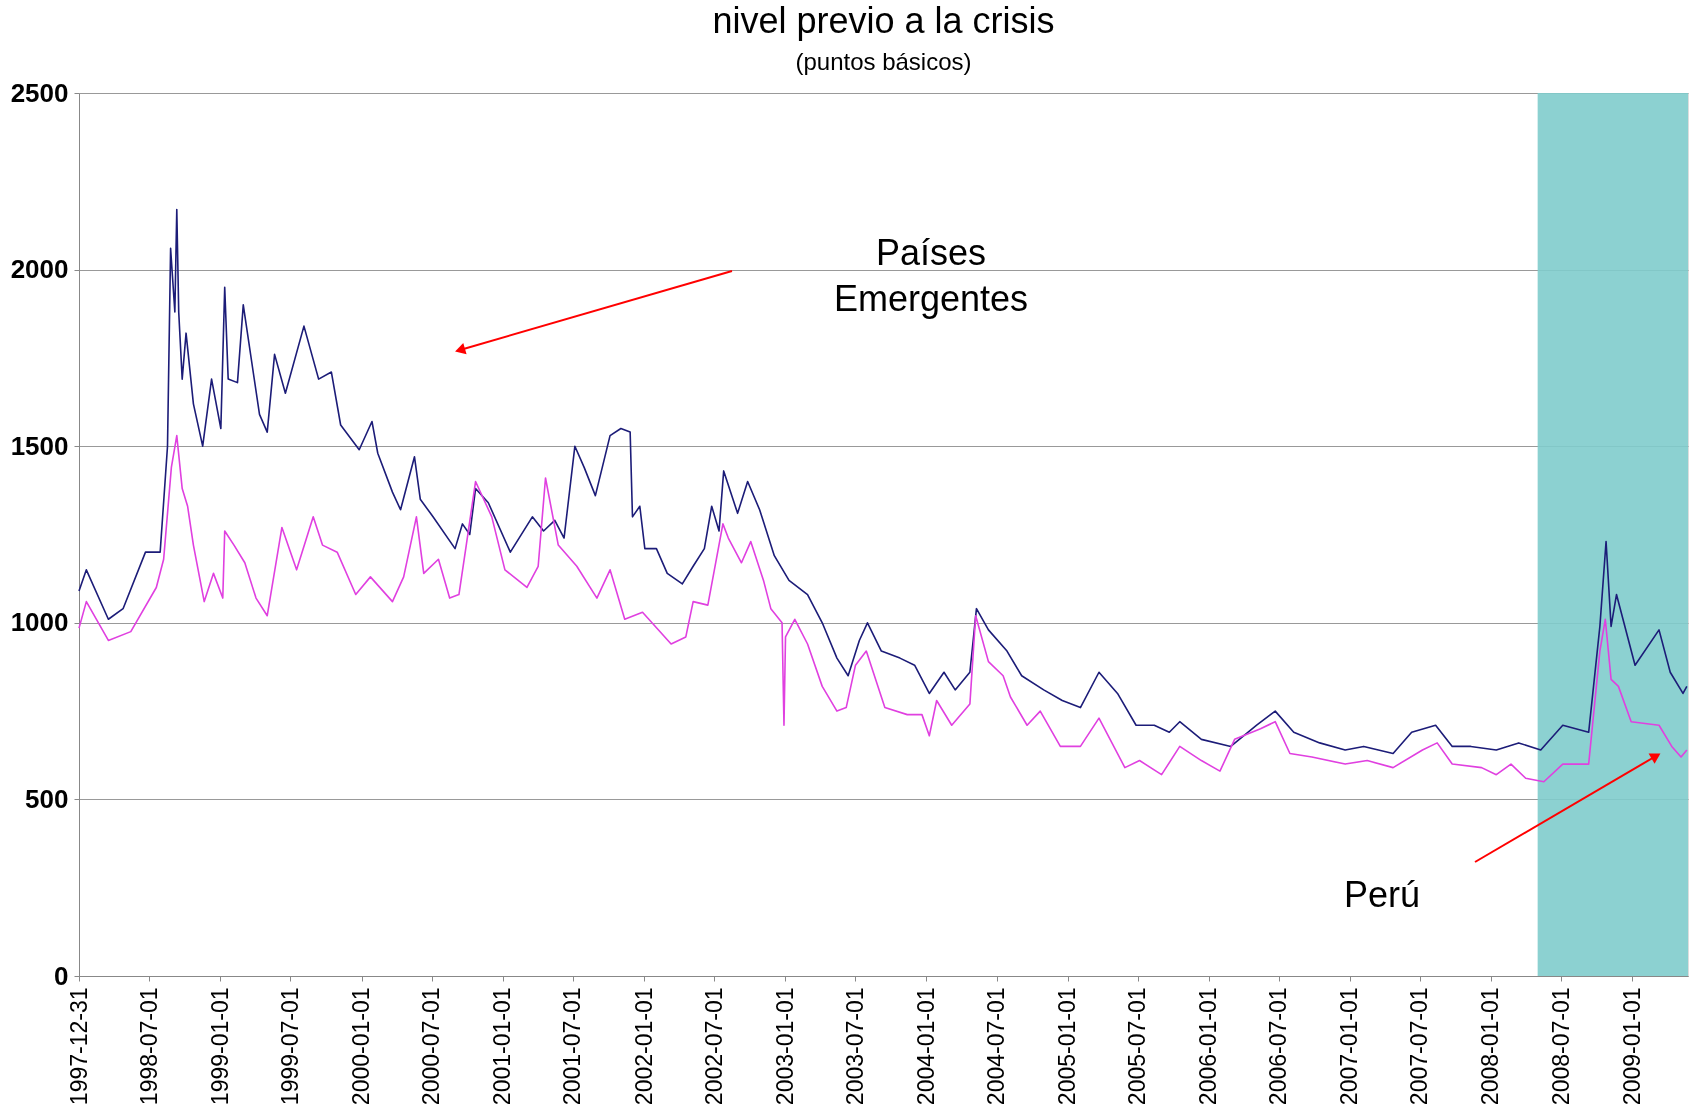 The image size is (1708, 1115). I want to click on x-tick-label: 2008-01-01, so click(1490, 1046).